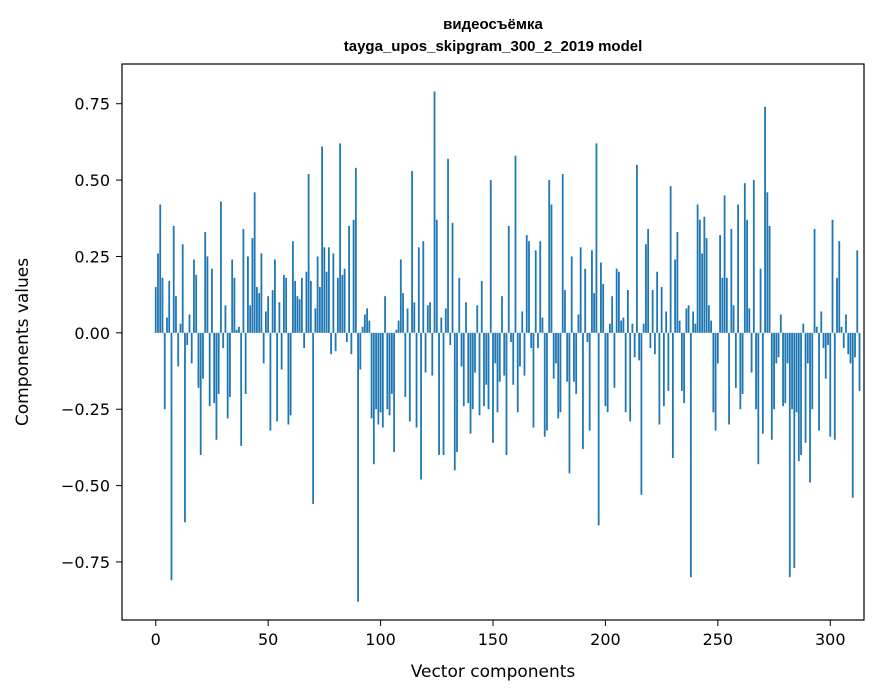 The image size is (880, 696). I want to click on x-tick-label: 150, so click(493, 639).